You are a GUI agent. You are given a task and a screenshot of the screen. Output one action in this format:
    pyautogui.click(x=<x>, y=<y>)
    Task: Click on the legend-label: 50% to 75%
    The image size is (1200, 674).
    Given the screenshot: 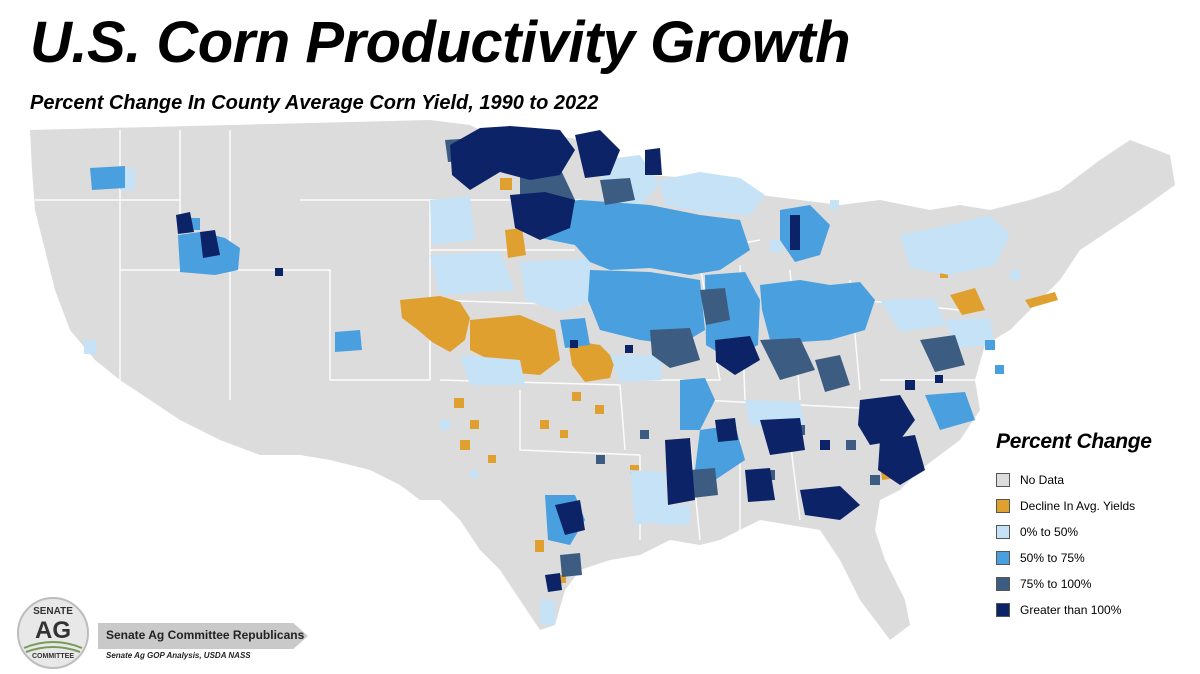 What is the action you would take?
    pyautogui.click(x=1052, y=558)
    